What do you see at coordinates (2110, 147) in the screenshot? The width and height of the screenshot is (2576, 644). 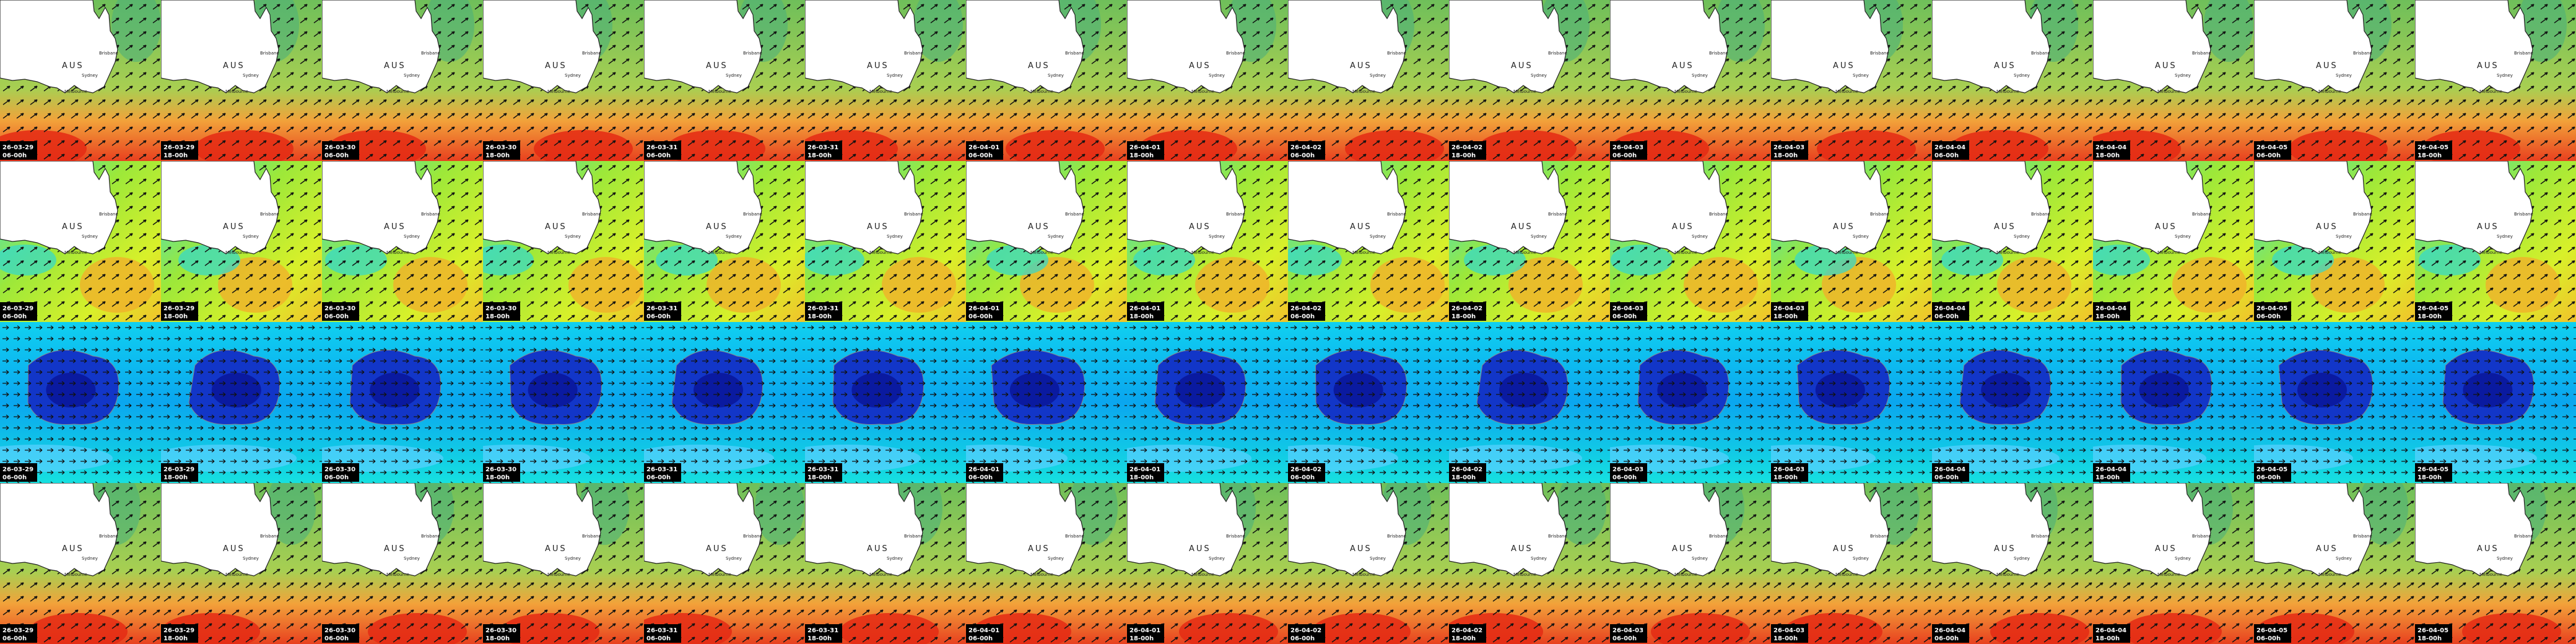 I see `date-label: 26-04-04` at bounding box center [2110, 147].